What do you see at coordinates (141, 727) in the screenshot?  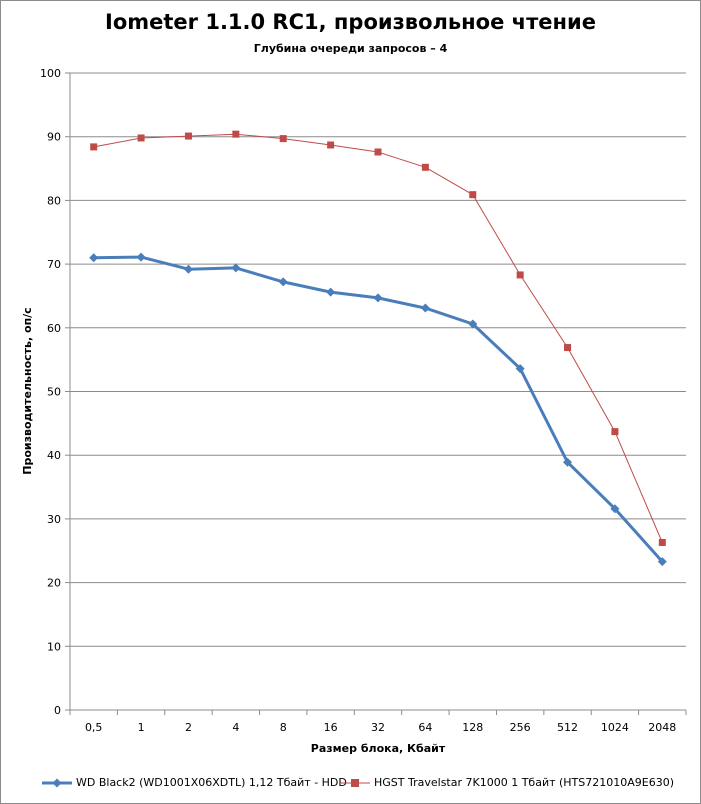 I see `x-tick-label: 1` at bounding box center [141, 727].